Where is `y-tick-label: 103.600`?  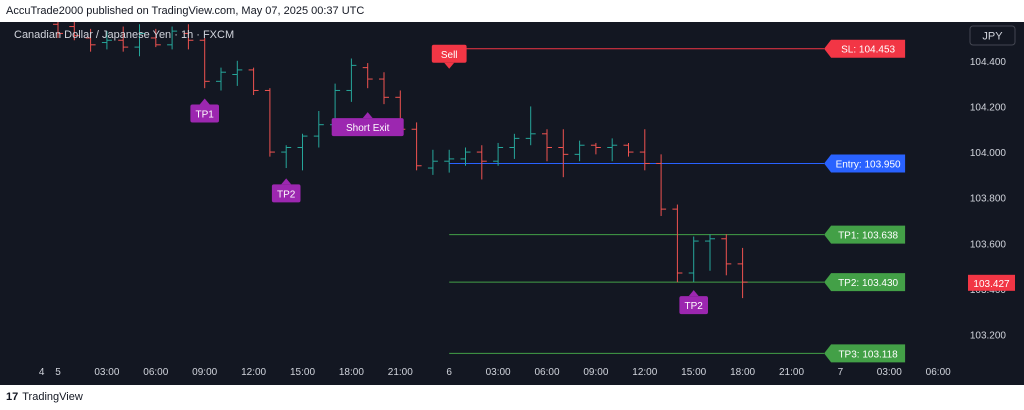
y-tick-label: 103.600 is located at coordinates (988, 244).